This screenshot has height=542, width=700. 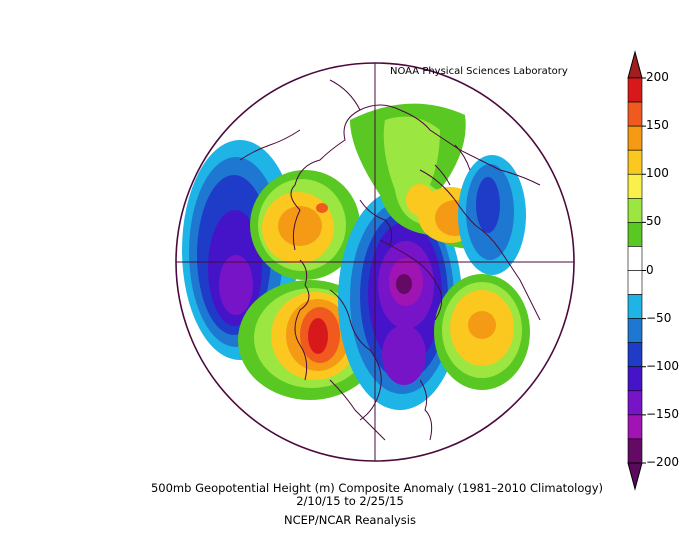 What do you see at coordinates (650, 269) in the screenshot?
I see `colorbar-tick-label: 0` at bounding box center [650, 269].